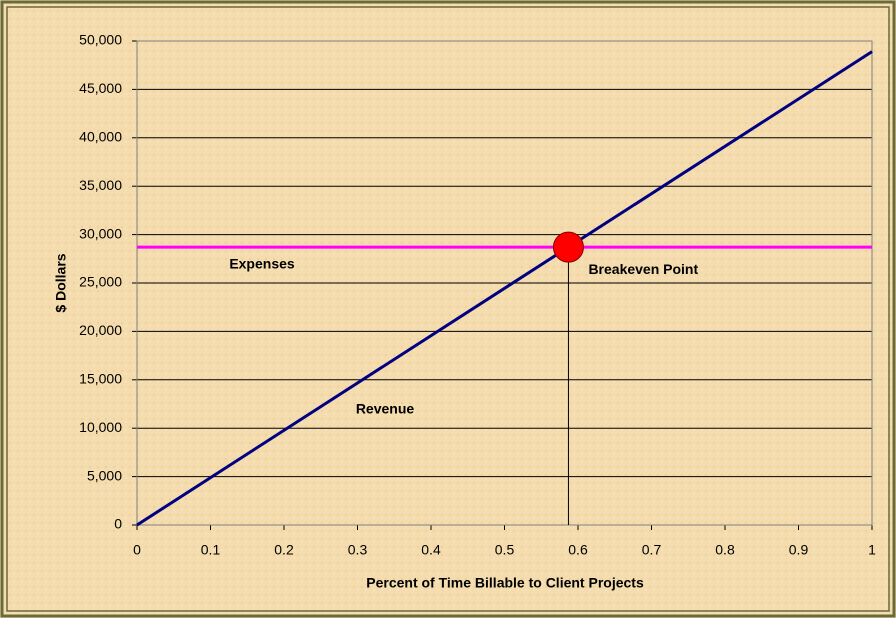  What do you see at coordinates (137, 550) in the screenshot?
I see `x-tick-label: 0` at bounding box center [137, 550].